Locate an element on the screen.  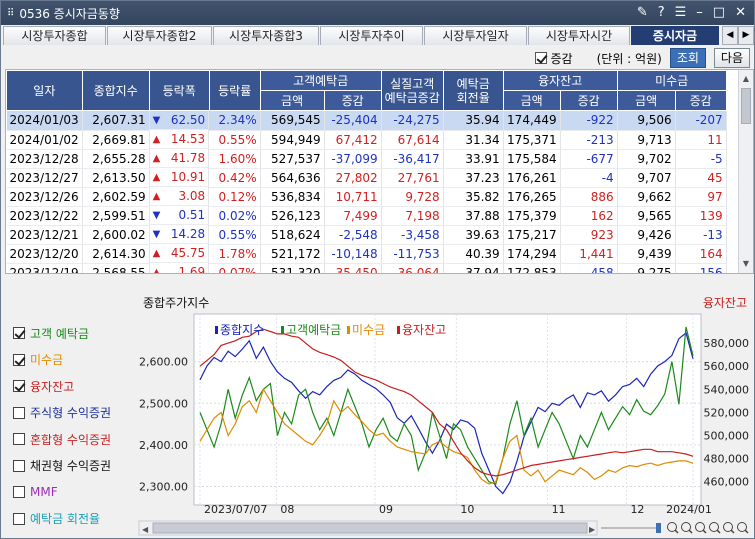
grip-icon: ⠿ is located at coordinates (10, 13).